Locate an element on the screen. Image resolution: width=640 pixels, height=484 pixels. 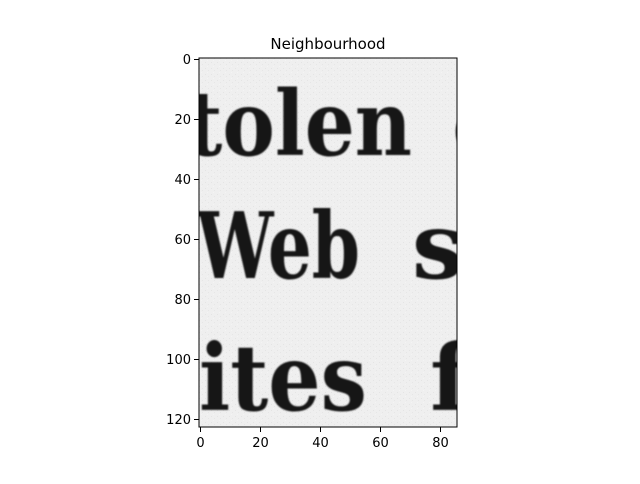
x-tick-label: 0 is located at coordinates (200, 443).